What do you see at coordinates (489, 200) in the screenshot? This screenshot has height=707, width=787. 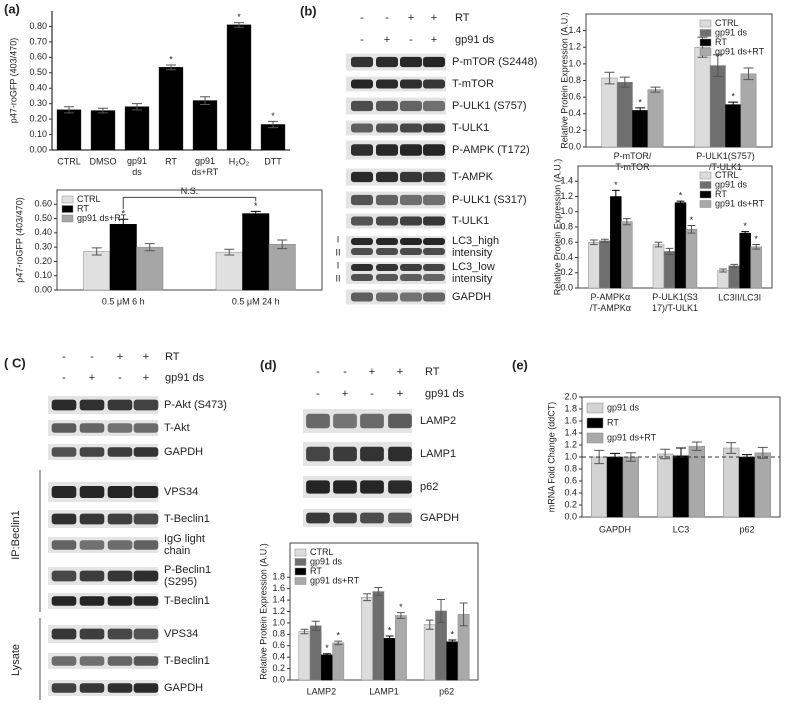 I see `blot-row-label: P-ULK1 (S317)` at bounding box center [489, 200].